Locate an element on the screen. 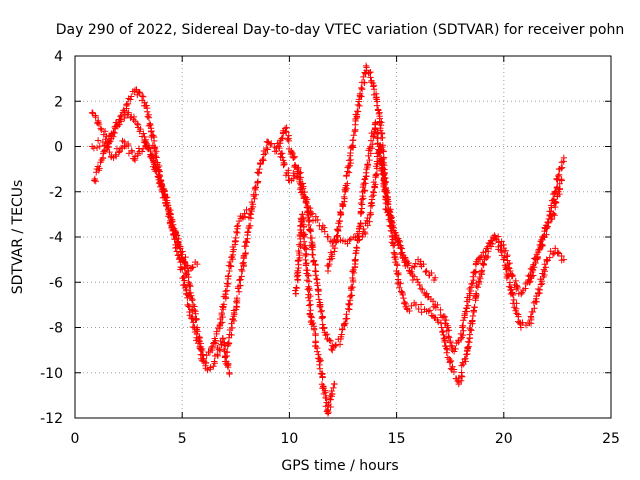 The image size is (640, 480). y-tick-label: 4 is located at coordinates (58, 57).